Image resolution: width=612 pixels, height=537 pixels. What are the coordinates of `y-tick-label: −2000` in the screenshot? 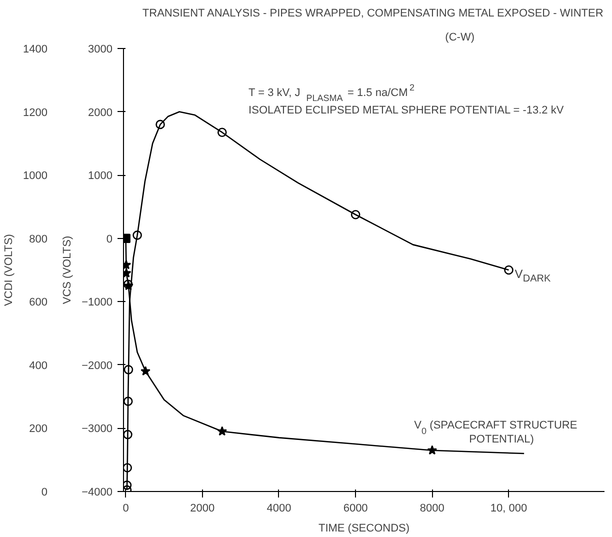 It's located at (97, 366).